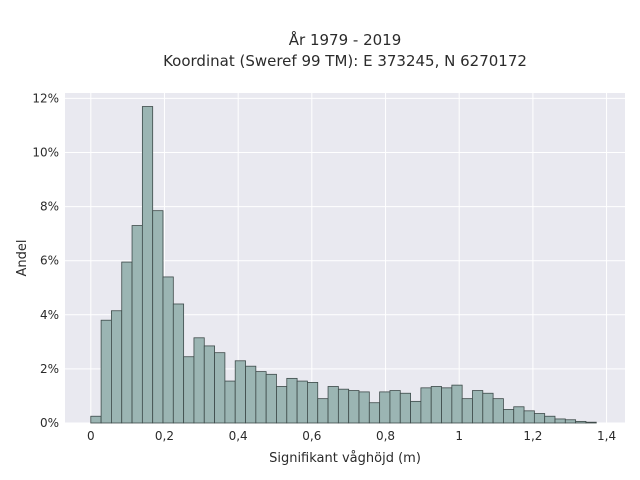  I want to click on x-axis-ticks: 0 0,2 0,4 0,6 0,8 1 1,2 1,4, so click(351, 436).